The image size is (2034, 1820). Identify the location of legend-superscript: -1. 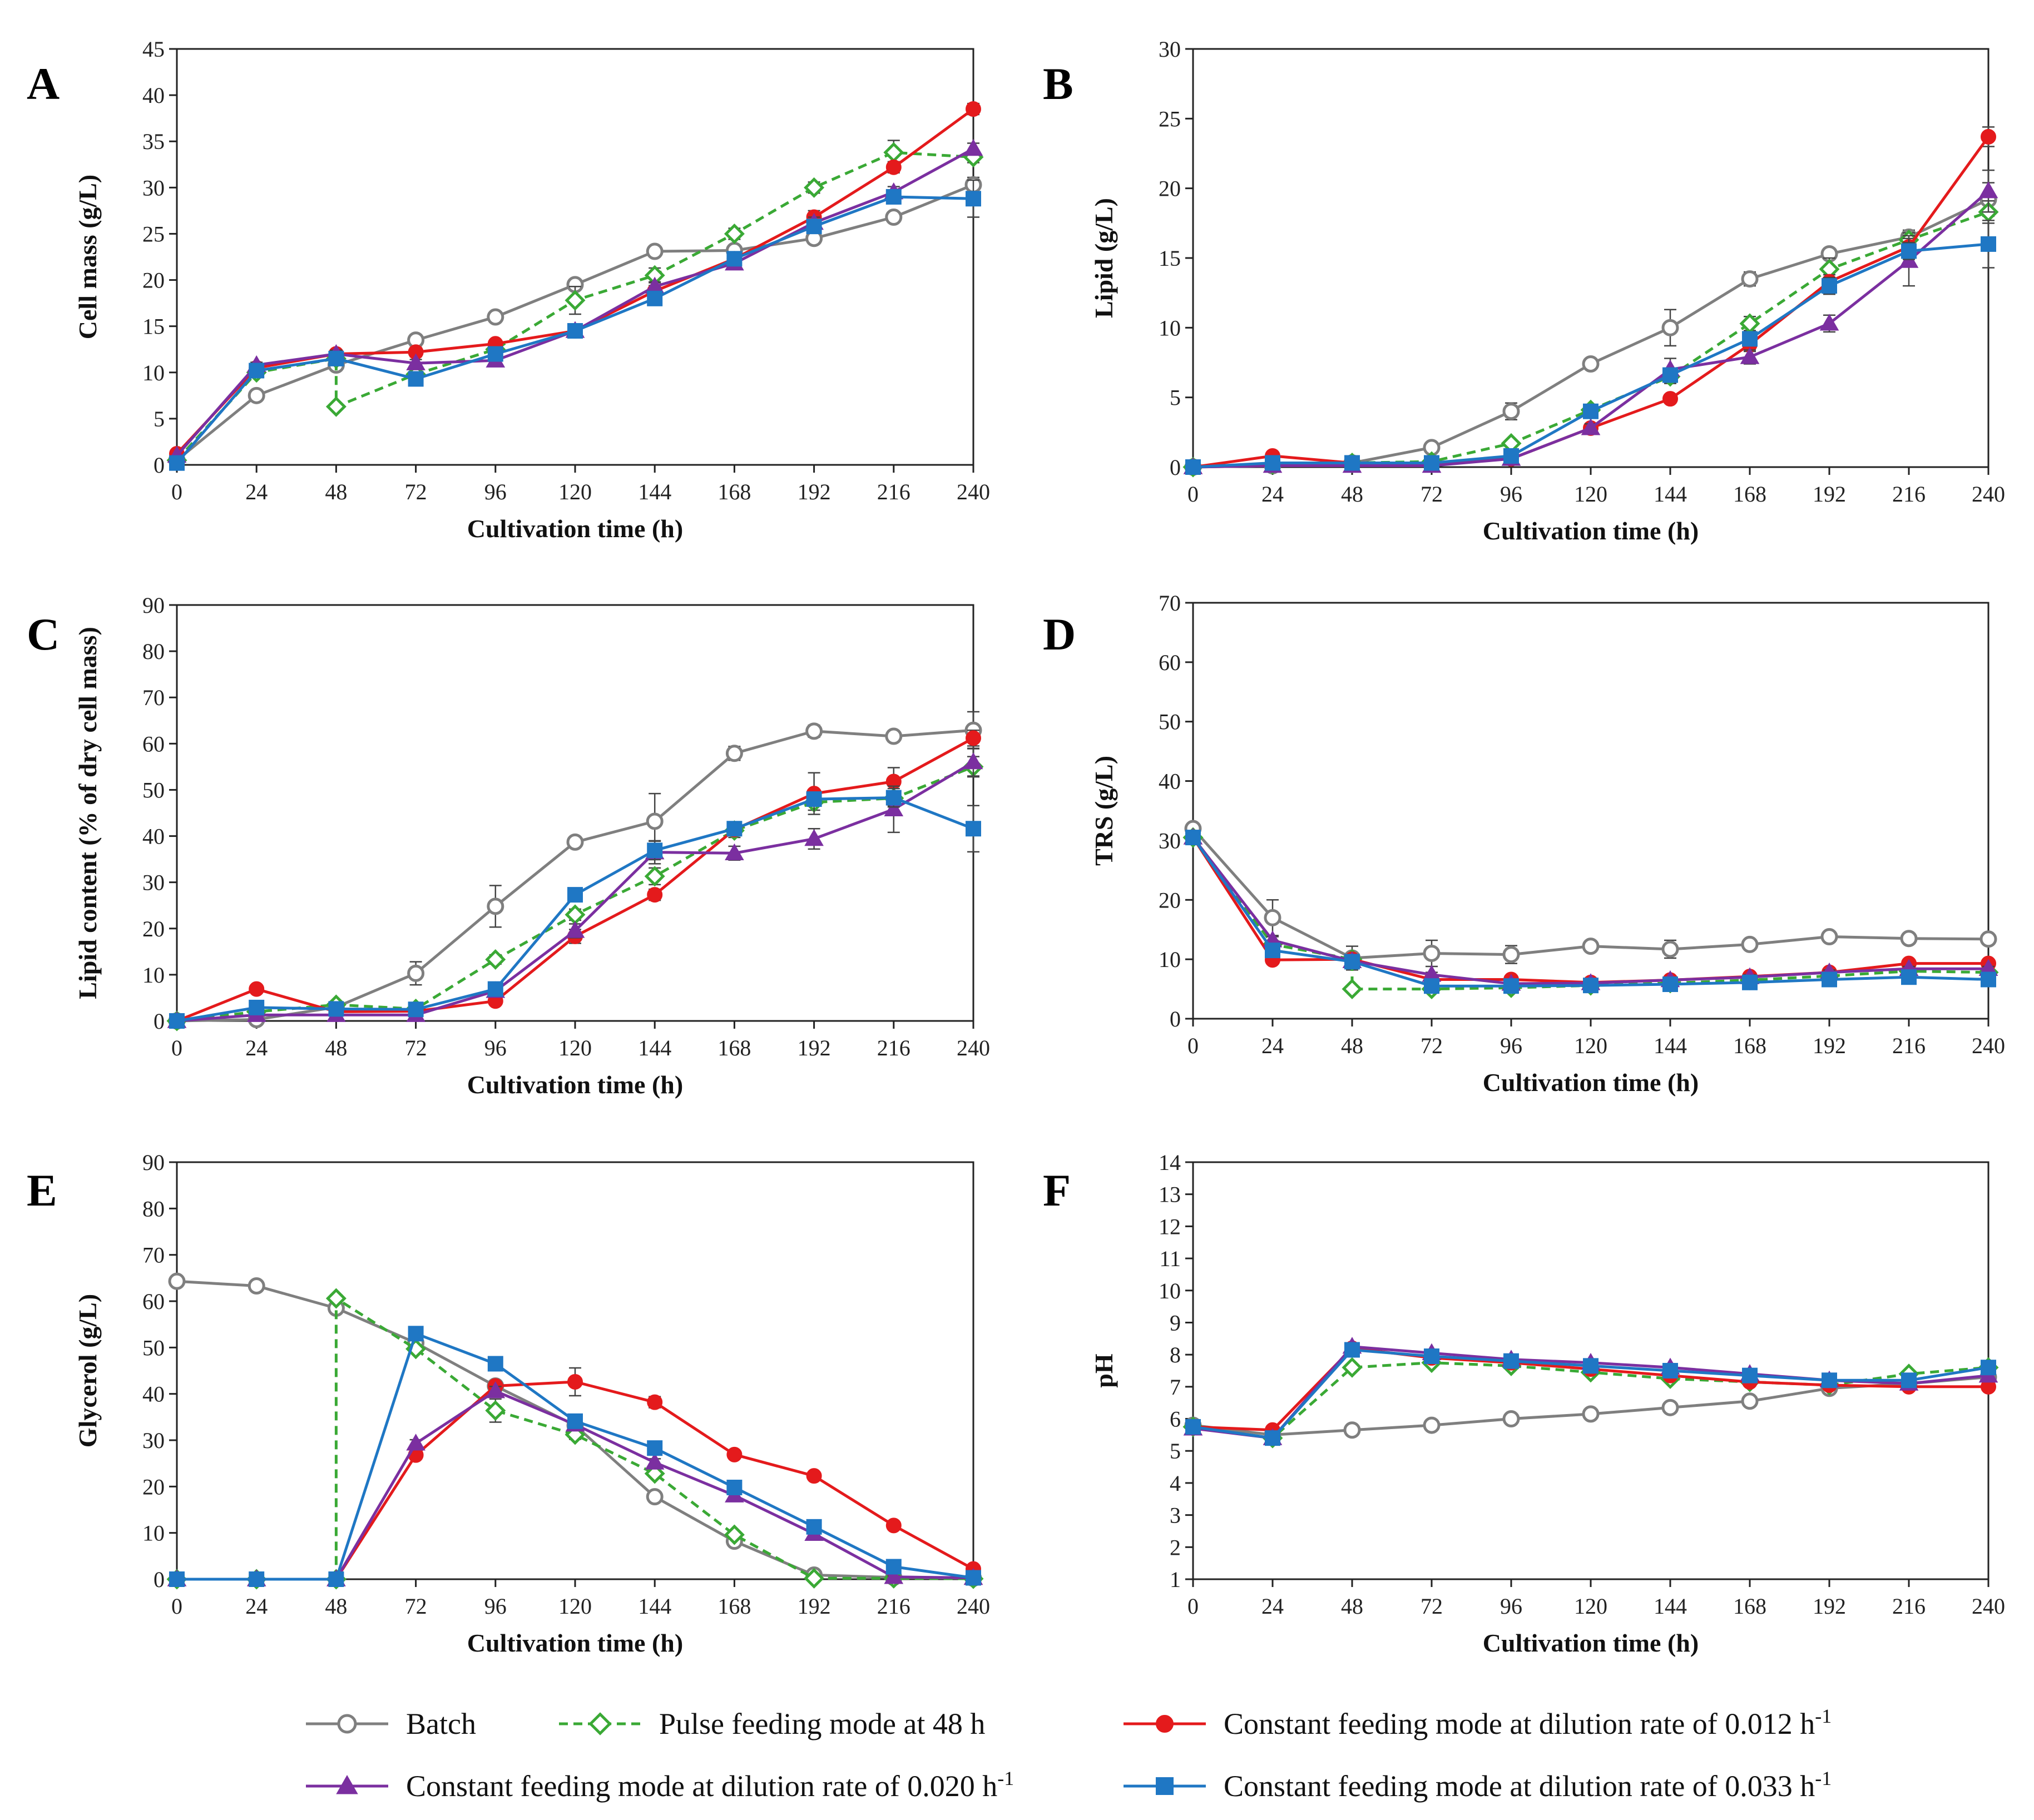
(1005, 1778).